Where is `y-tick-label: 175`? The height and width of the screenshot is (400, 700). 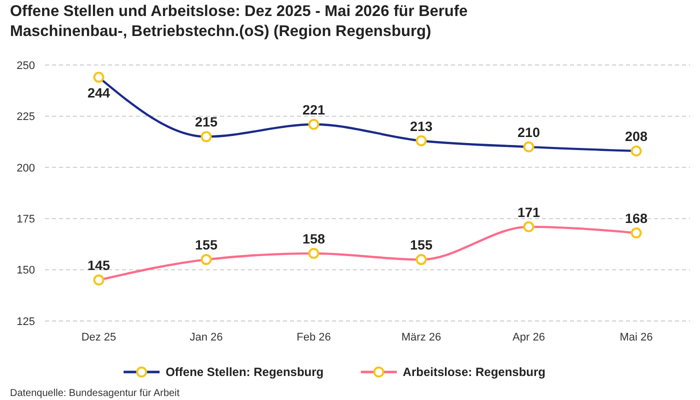
y-tick-label: 175 is located at coordinates (25, 219).